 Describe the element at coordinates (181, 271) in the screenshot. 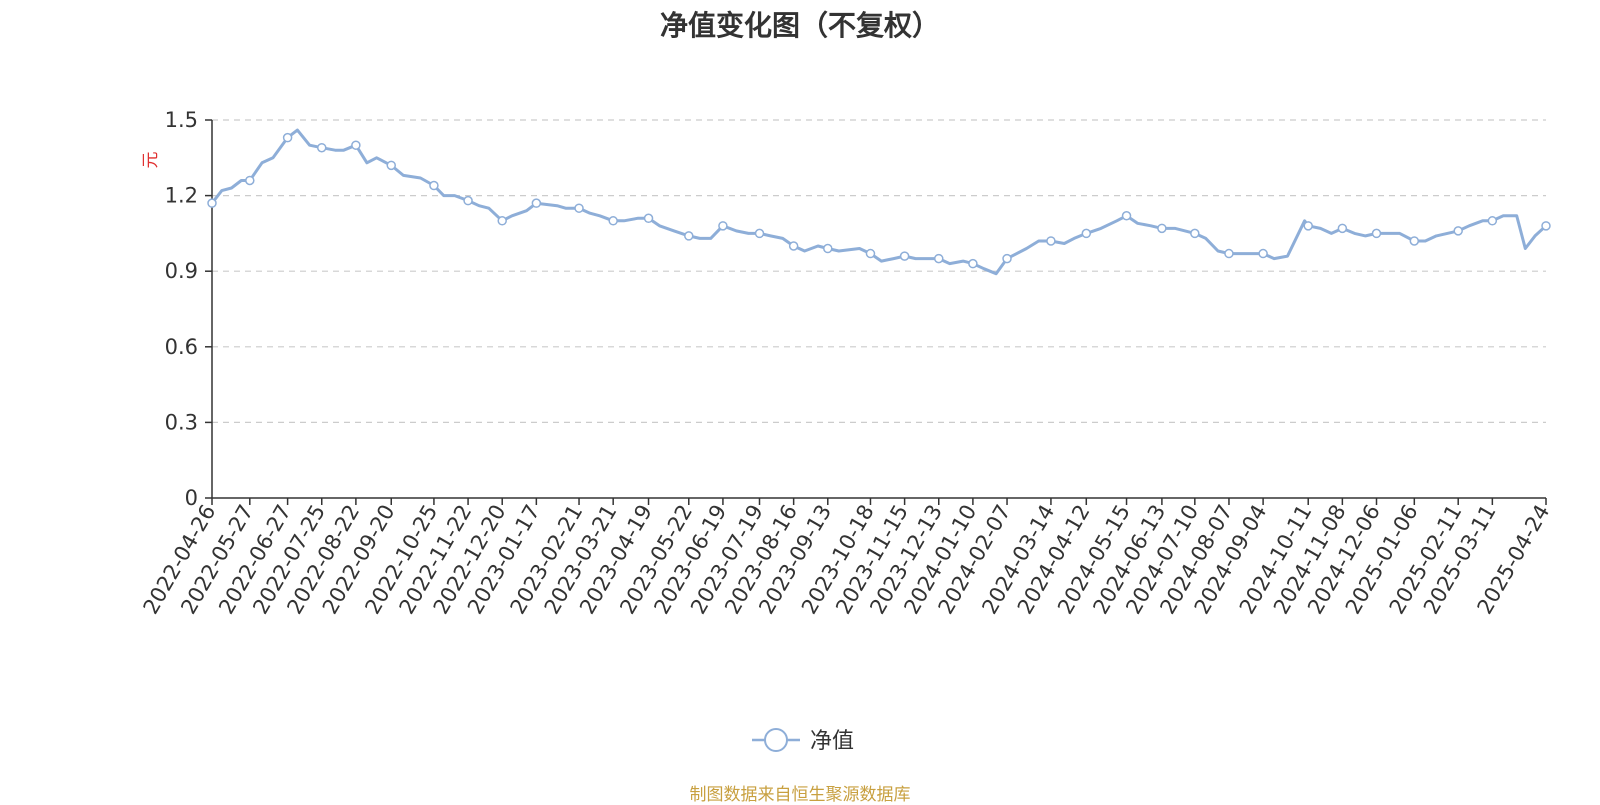

I see `y-tick-label: 0.9` at that location.